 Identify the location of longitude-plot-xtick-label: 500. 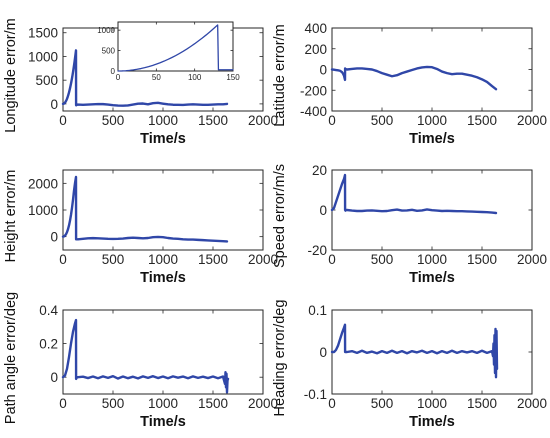
(113, 120).